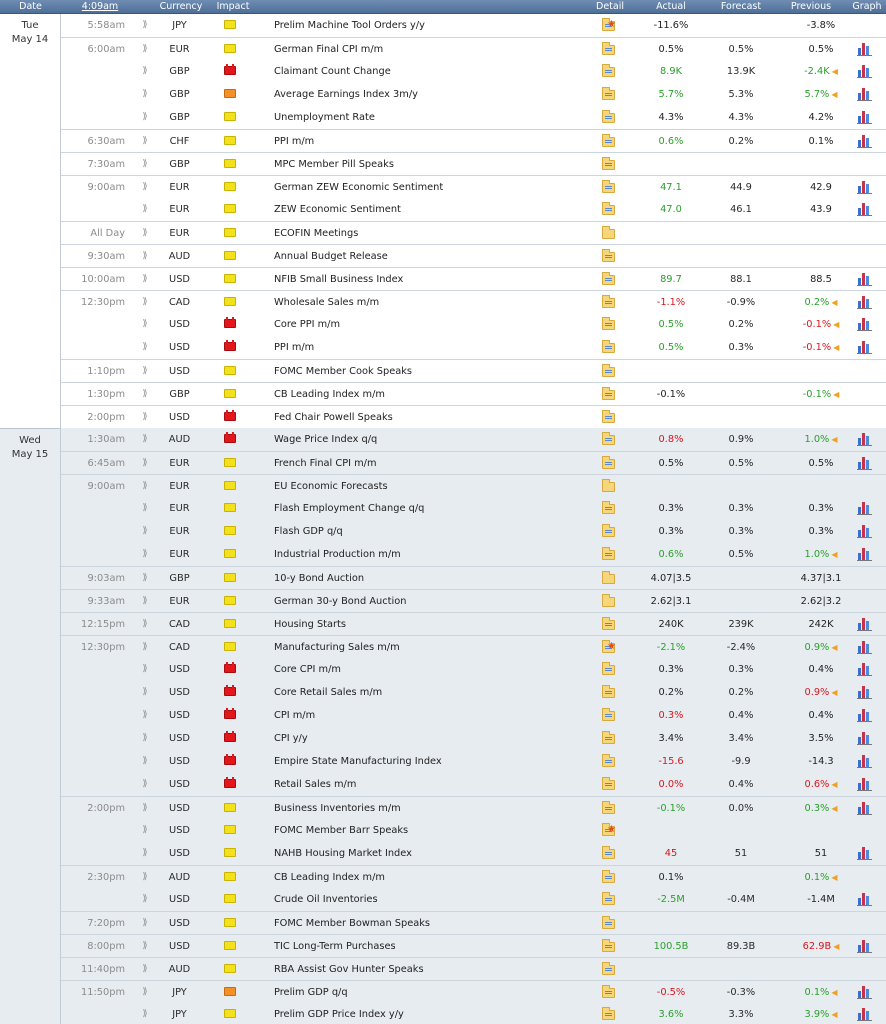 The image size is (886, 1024). What do you see at coordinates (327, 302) in the screenshot?
I see `event-title: Wholesale Sales m/m` at bounding box center [327, 302].